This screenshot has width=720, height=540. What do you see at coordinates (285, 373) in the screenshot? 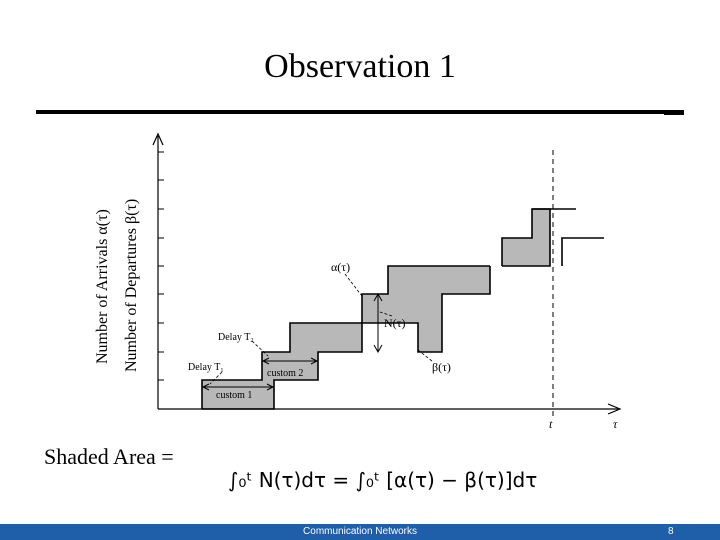
I see `custom2-label: custom 2` at bounding box center [285, 373].